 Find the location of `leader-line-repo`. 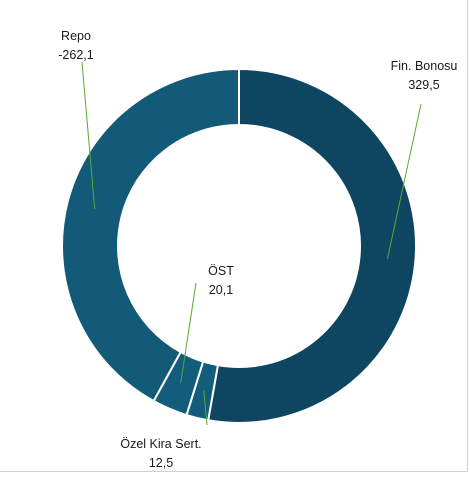

leader-line-repo is located at coordinates (88, 135).